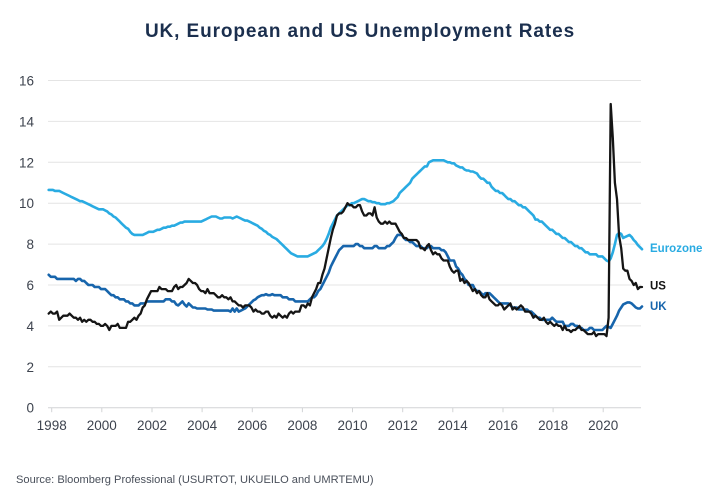  What do you see at coordinates (30, 367) in the screenshot?
I see `svg-text: 2` at bounding box center [30, 367].